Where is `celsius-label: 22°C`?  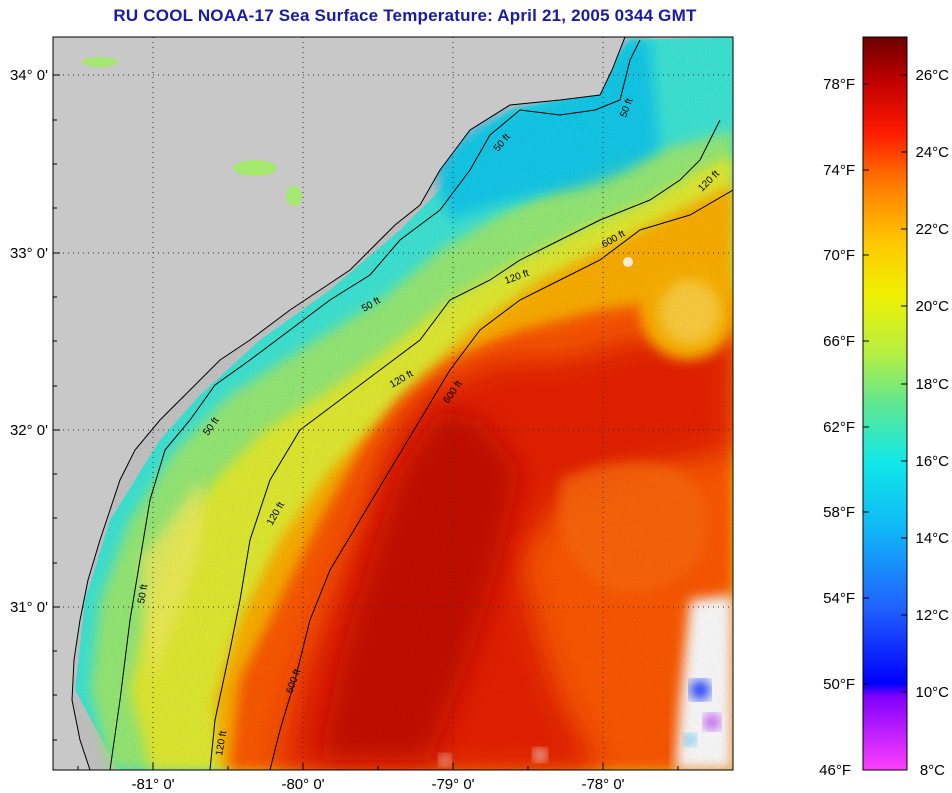
celsius-label: 22°C is located at coordinates (932, 229).